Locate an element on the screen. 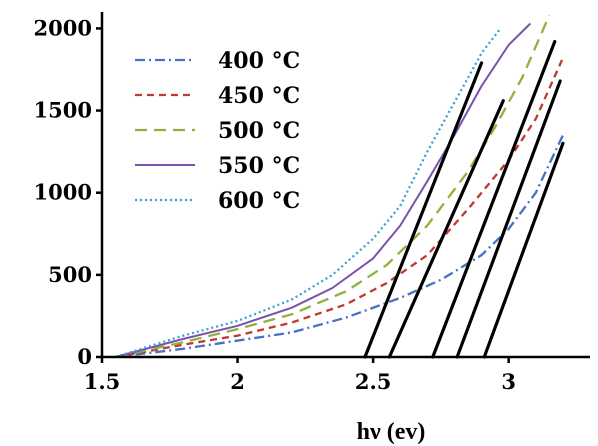 The height and width of the screenshot is (446, 598). y-tick-label: 1500 is located at coordinates (63, 110).